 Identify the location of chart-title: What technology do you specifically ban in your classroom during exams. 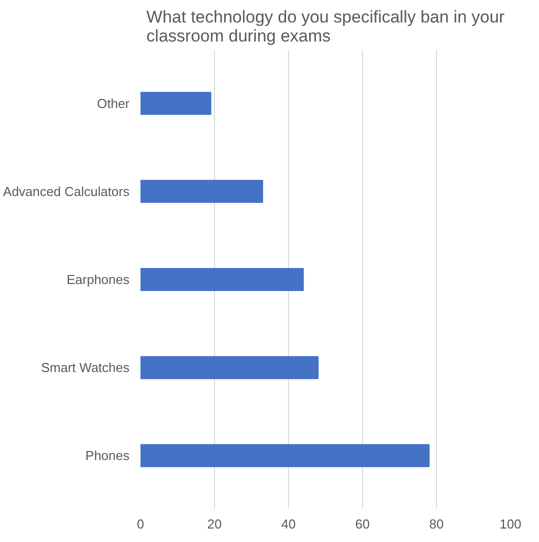
(325, 27).